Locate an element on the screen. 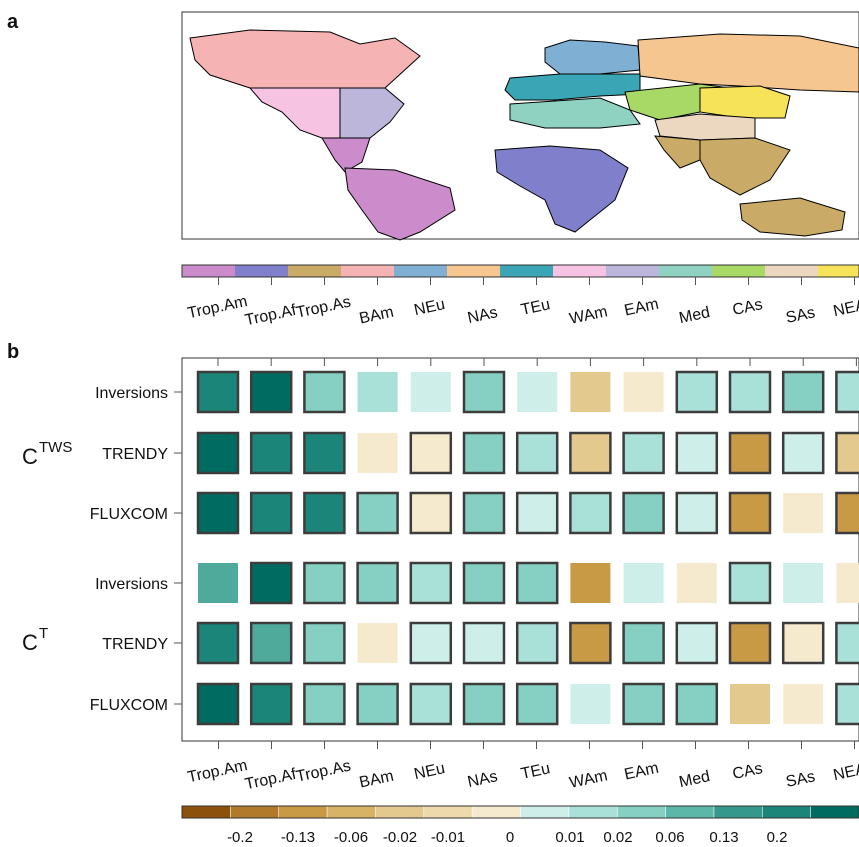 This screenshot has height=847, width=859. region-label: WAm is located at coordinates (588, 315).